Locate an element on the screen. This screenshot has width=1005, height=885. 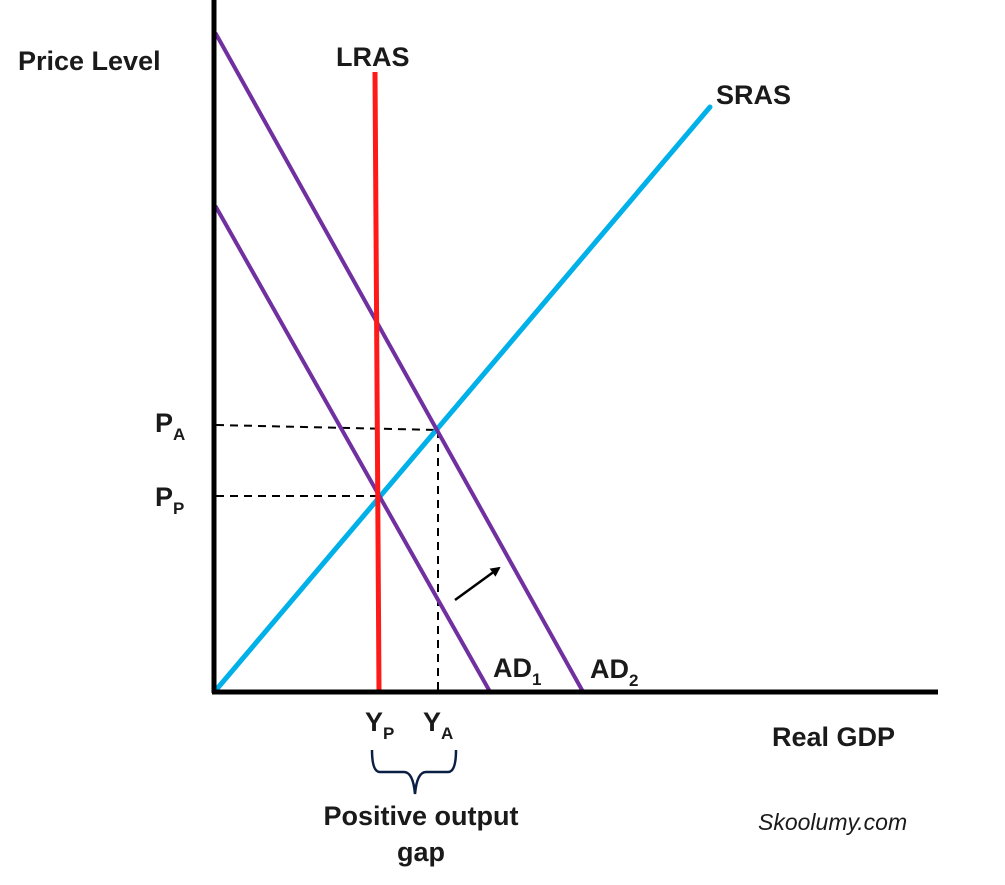
ad1-label: AD1 is located at coordinates (517, 671).